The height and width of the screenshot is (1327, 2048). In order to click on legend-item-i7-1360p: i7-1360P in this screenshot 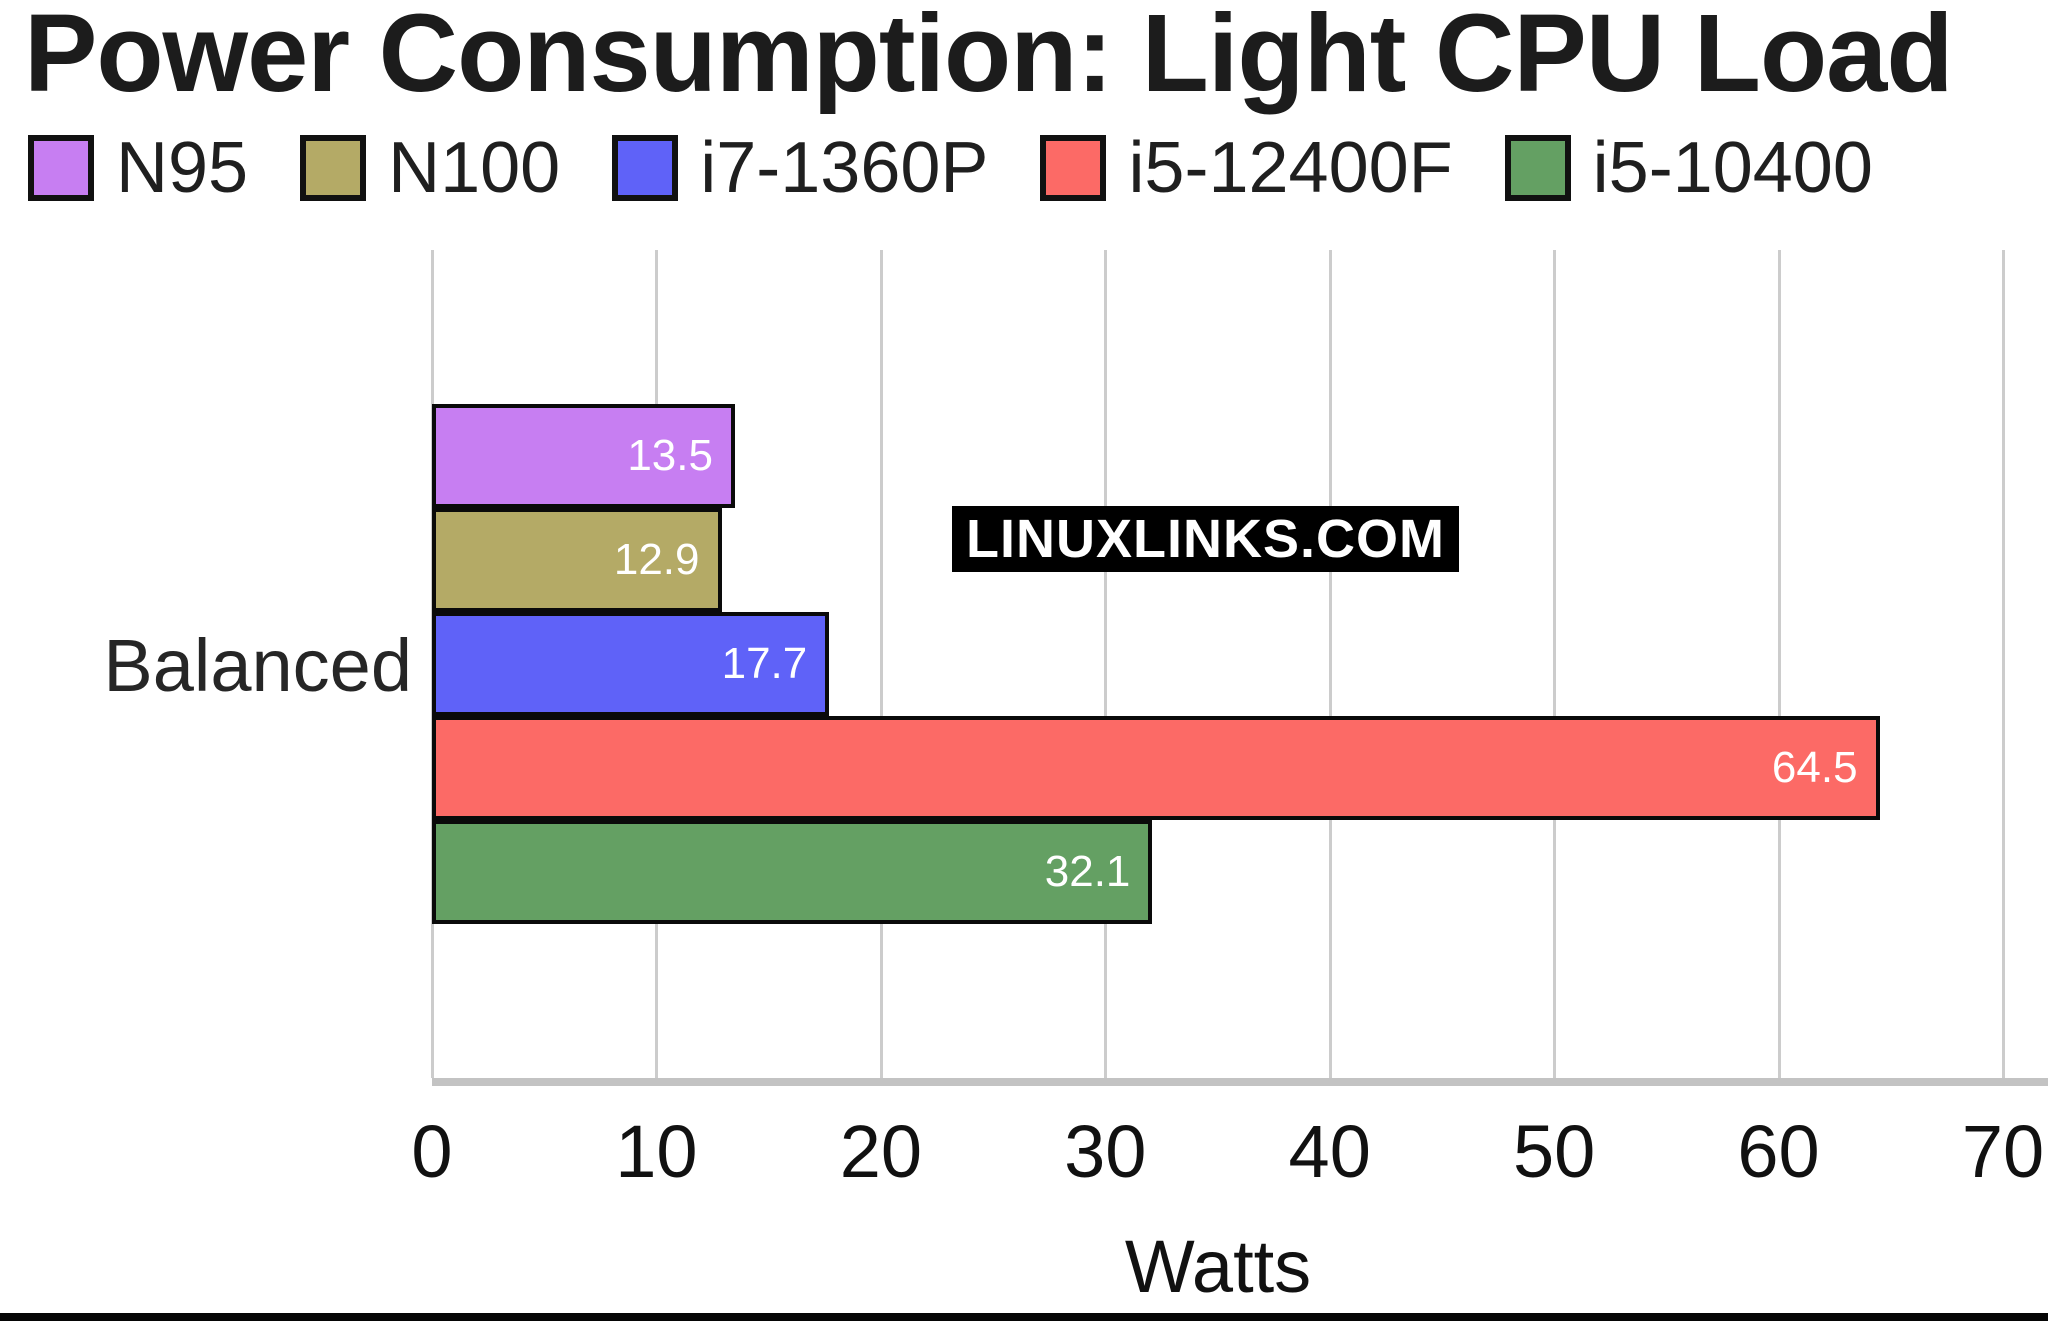, I will do `click(800, 168)`.